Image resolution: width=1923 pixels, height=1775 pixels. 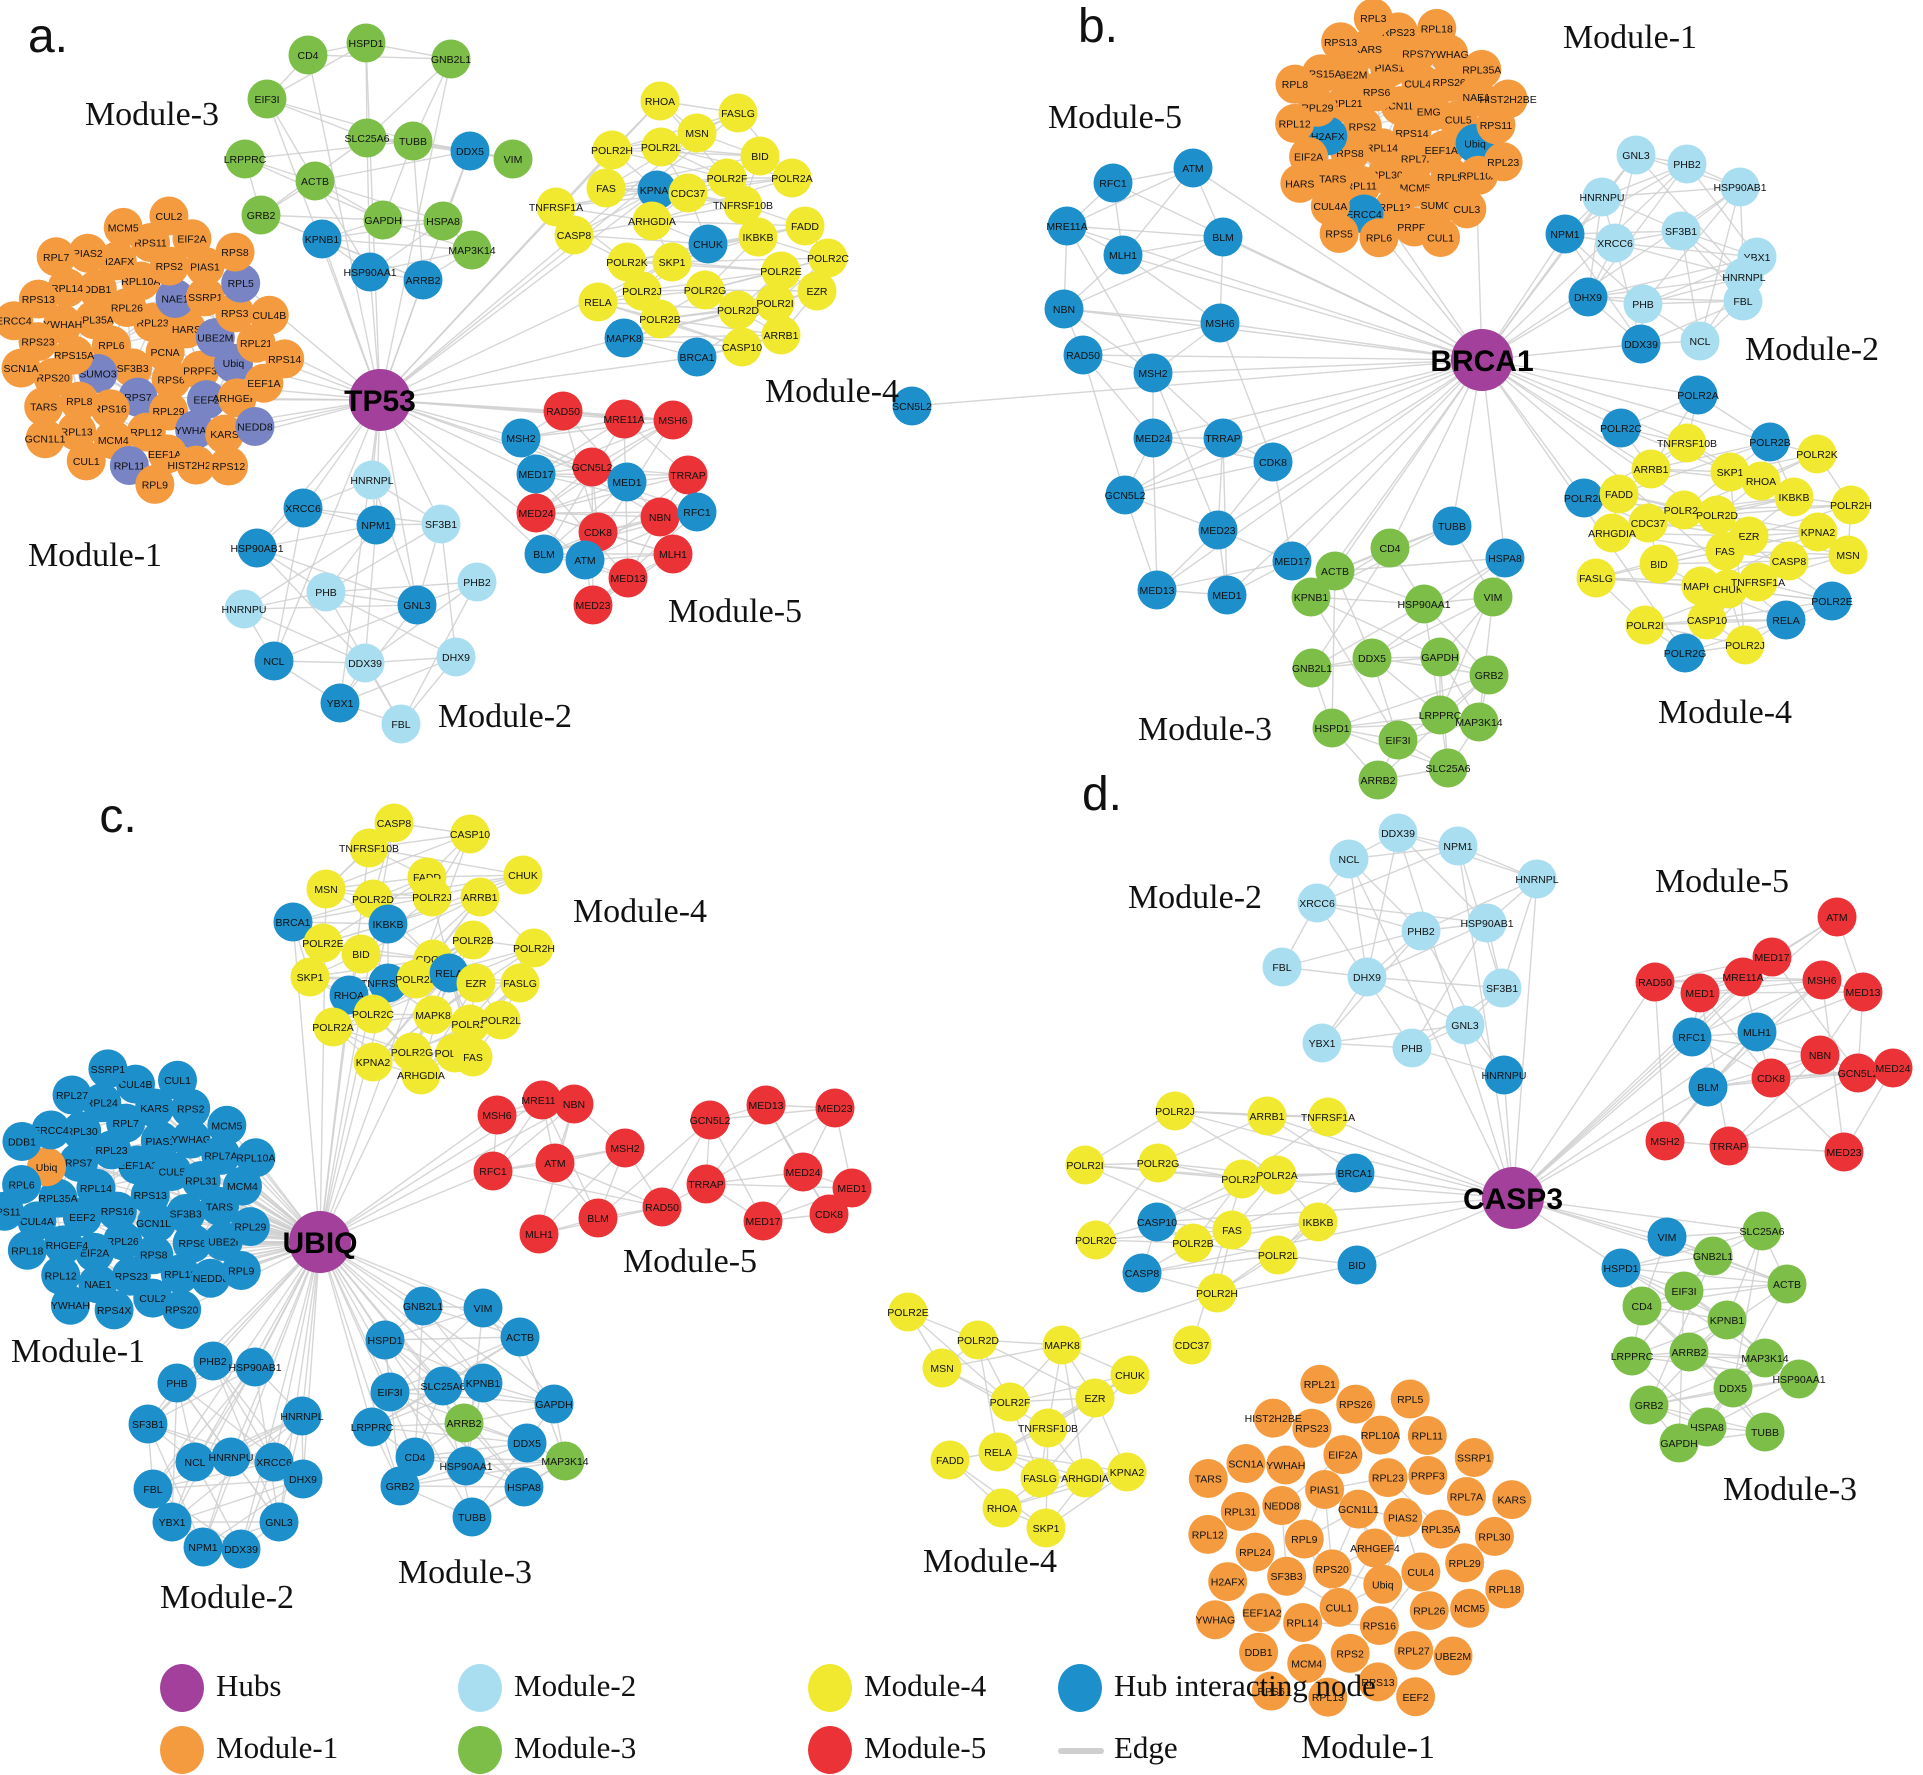 What do you see at coordinates (274, 1462) in the screenshot?
I see `node-xrcc6: XRCC6` at bounding box center [274, 1462].